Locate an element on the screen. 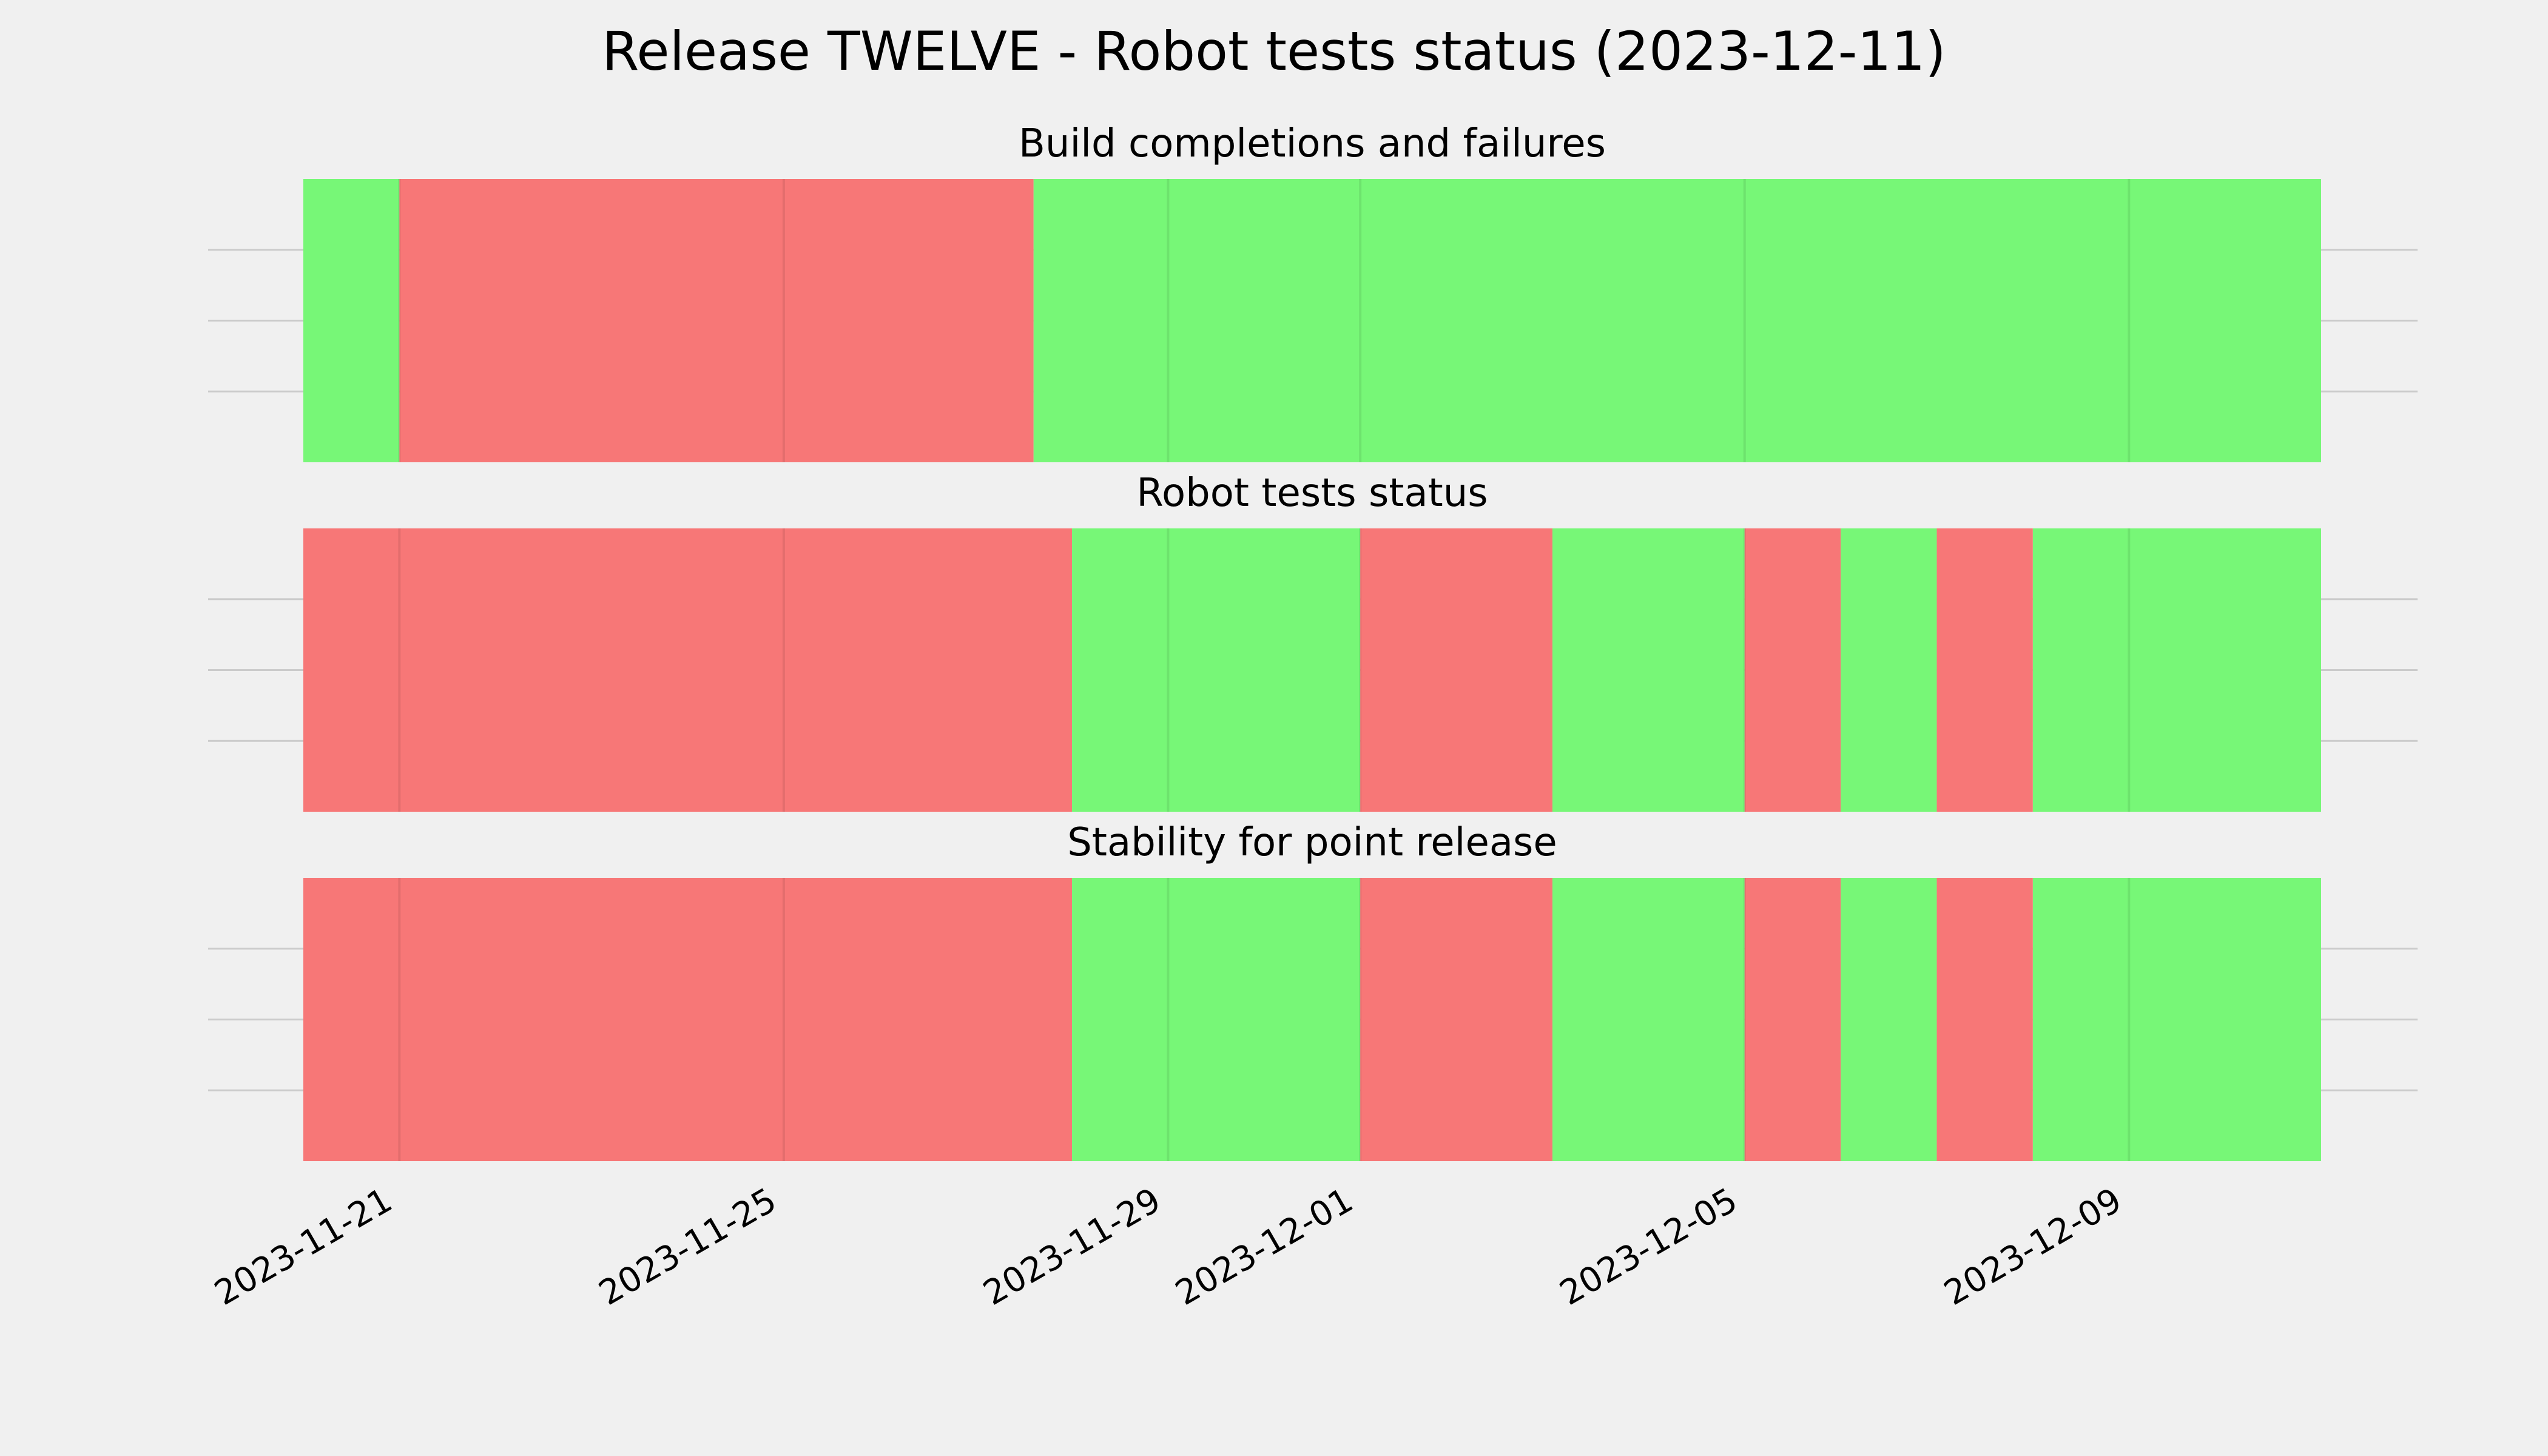 The height and width of the screenshot is (1456, 2548). x-tick-label: 2023-11-21 is located at coordinates (303, 1247).